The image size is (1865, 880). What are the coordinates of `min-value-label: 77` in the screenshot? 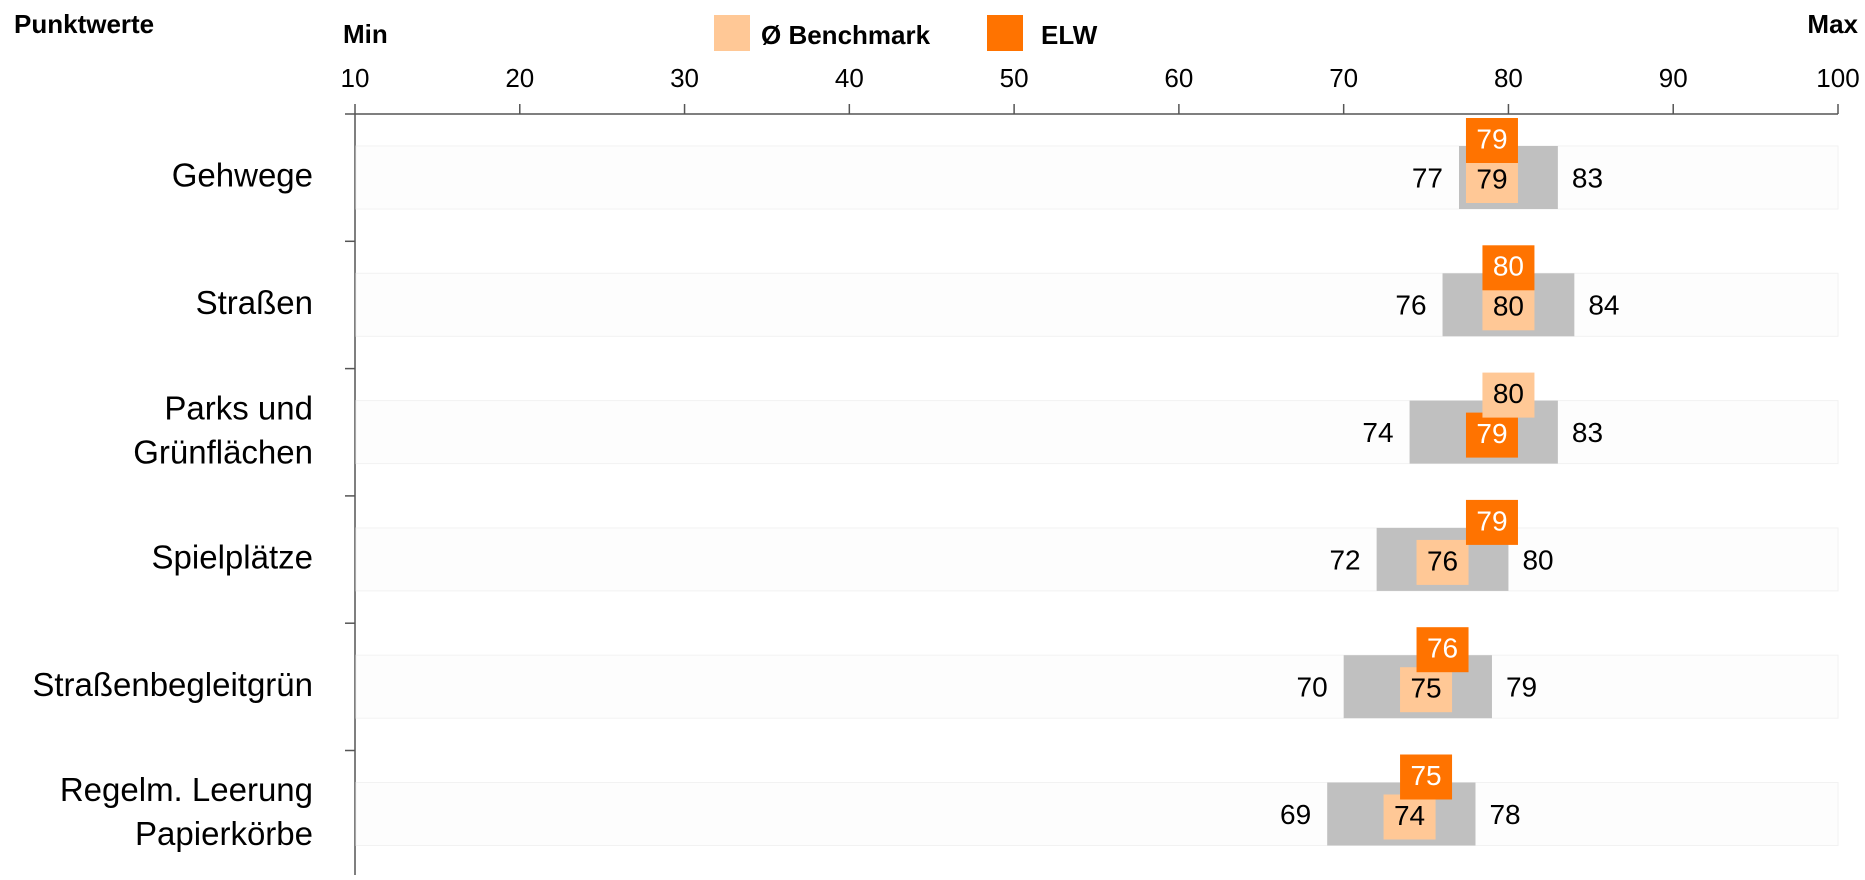 It's located at (1427, 177).